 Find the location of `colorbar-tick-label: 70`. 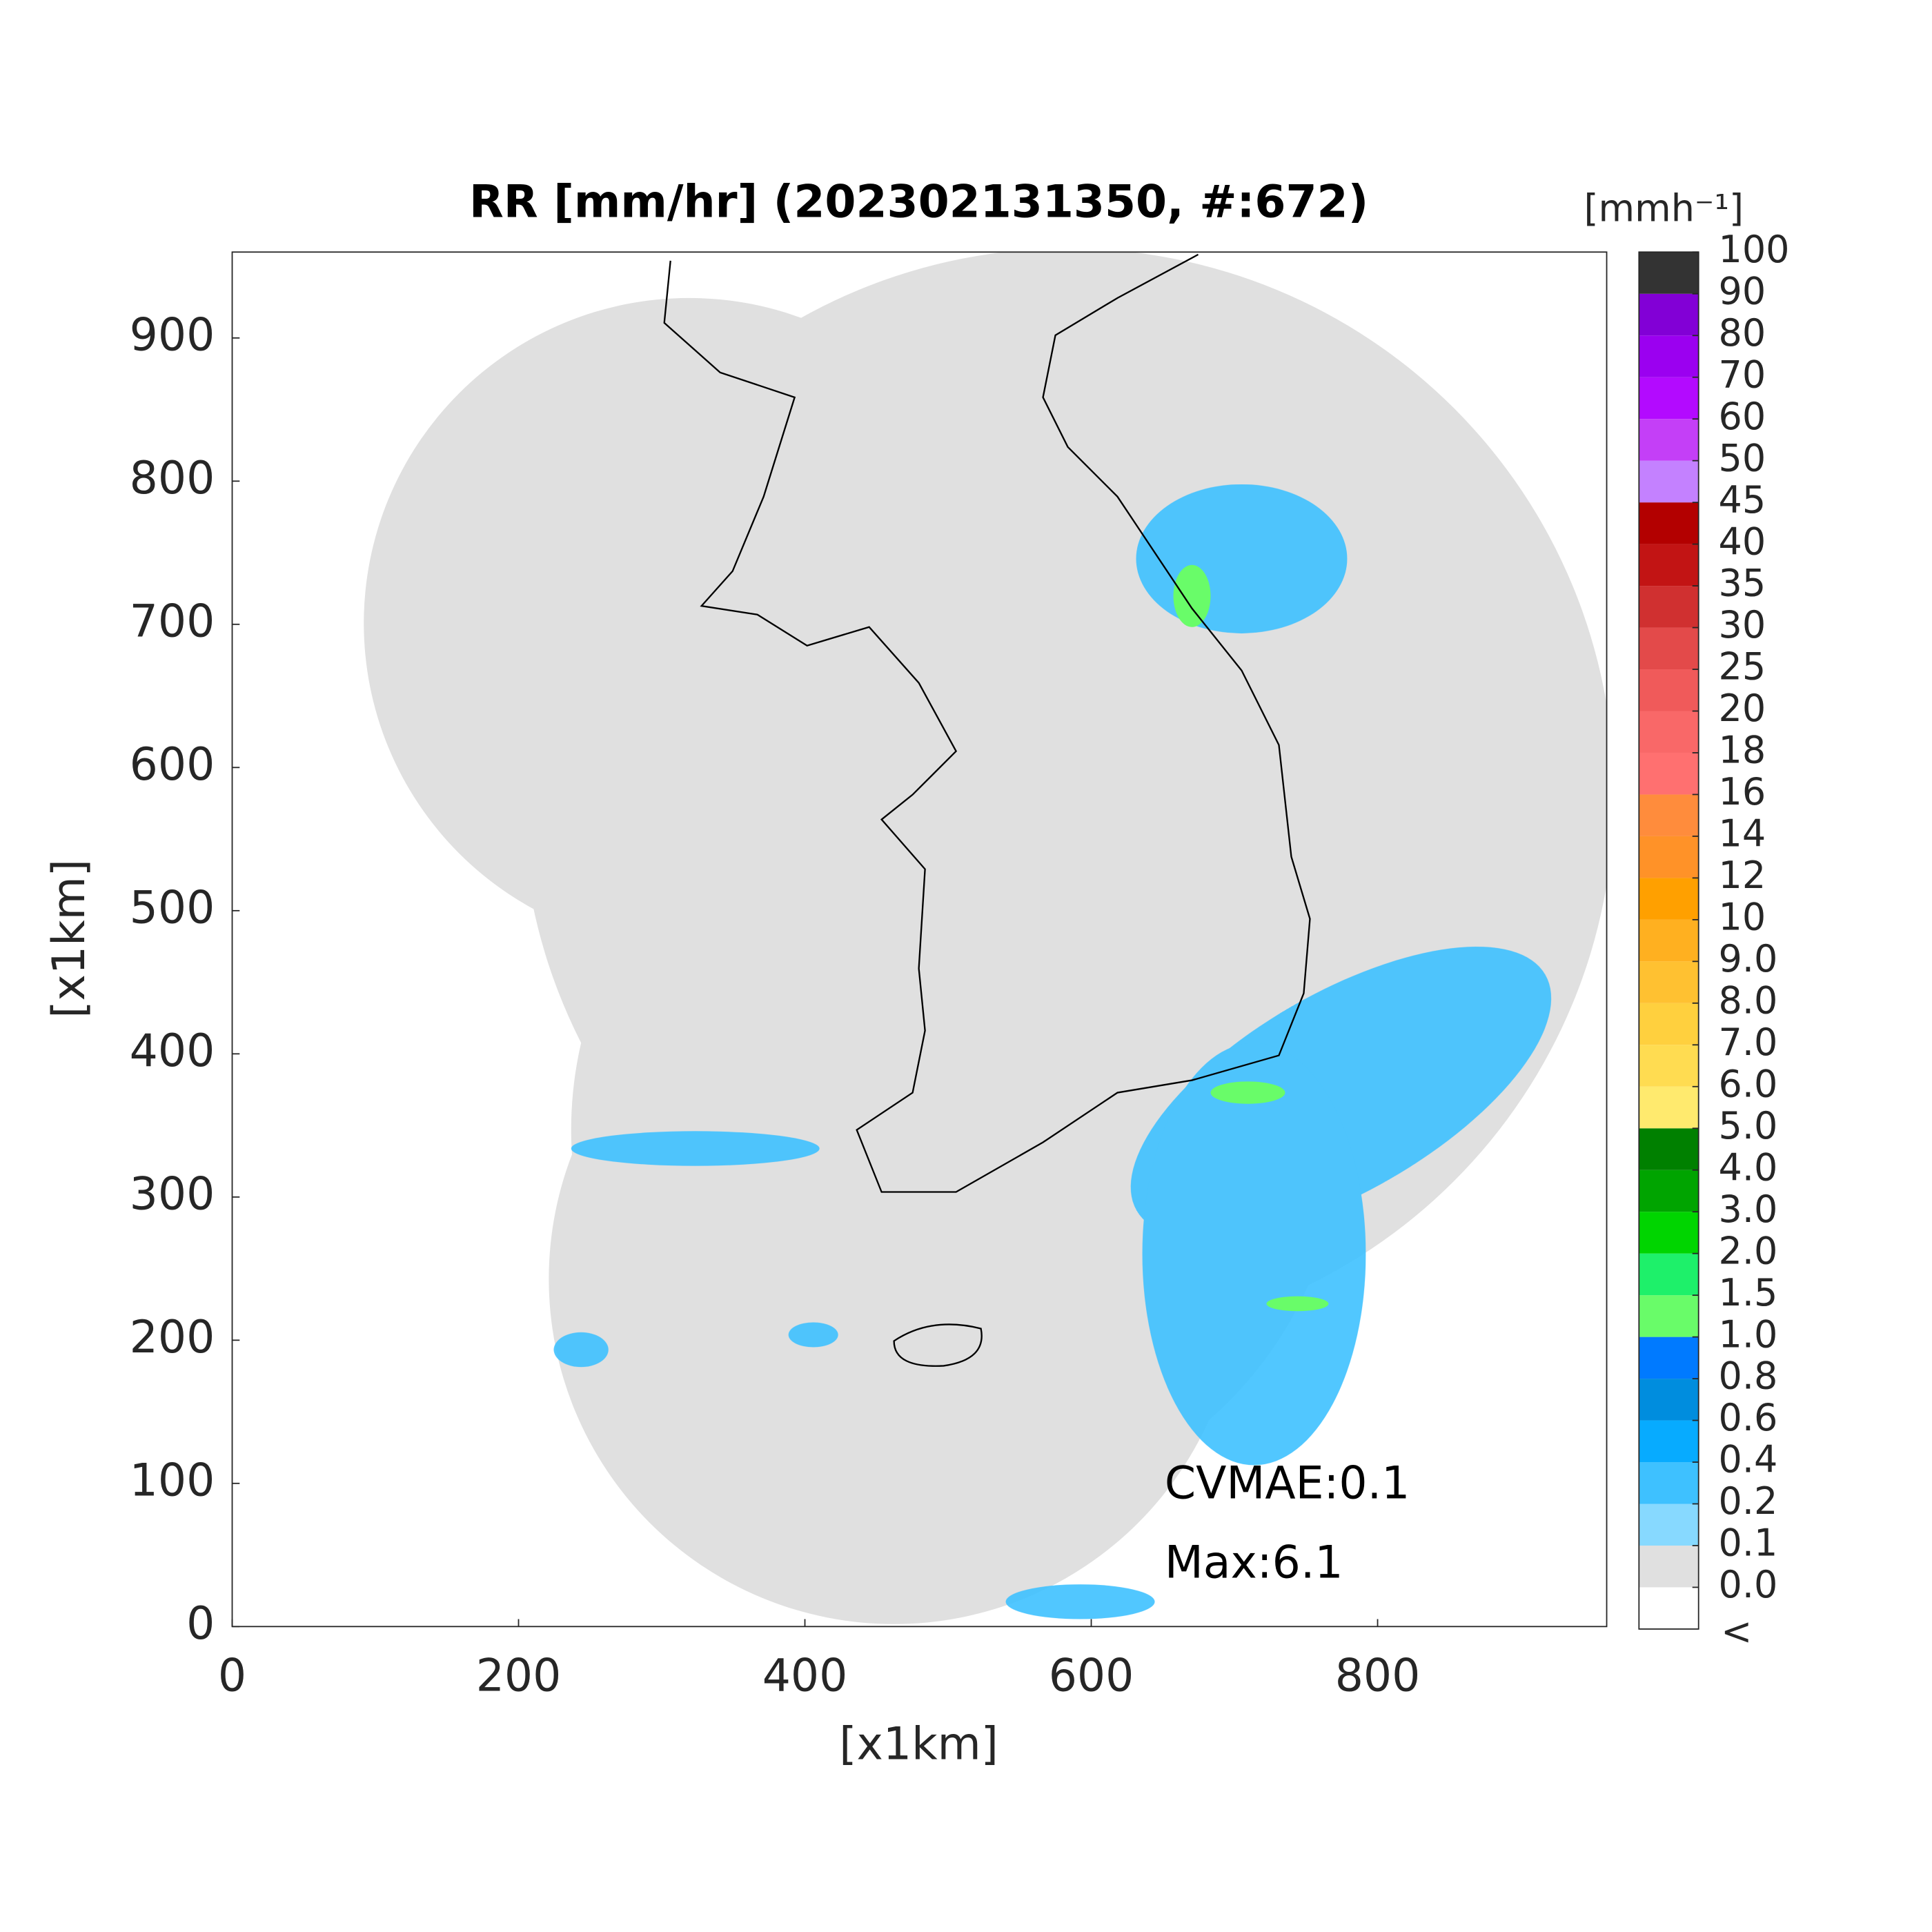

colorbar-tick-label: 70 is located at coordinates (1742, 374).